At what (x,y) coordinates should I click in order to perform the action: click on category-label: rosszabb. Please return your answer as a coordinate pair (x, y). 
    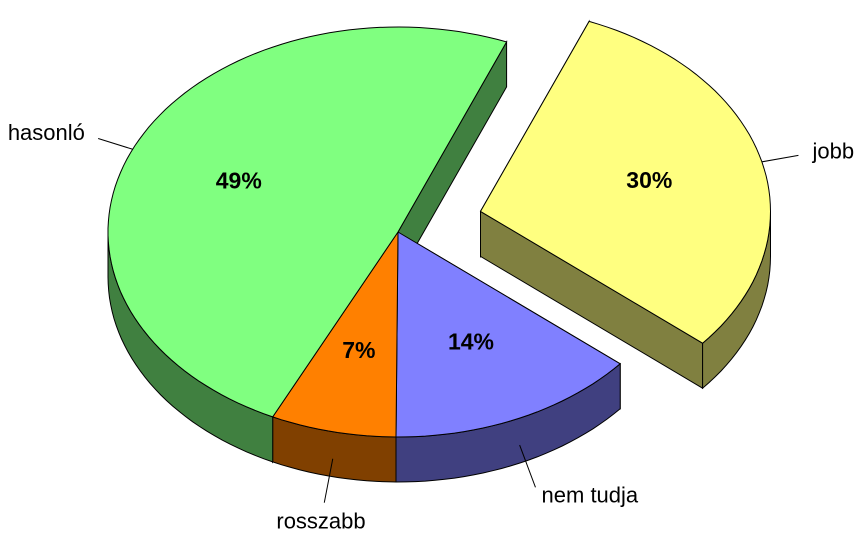
    Looking at the image, I should click on (320, 521).